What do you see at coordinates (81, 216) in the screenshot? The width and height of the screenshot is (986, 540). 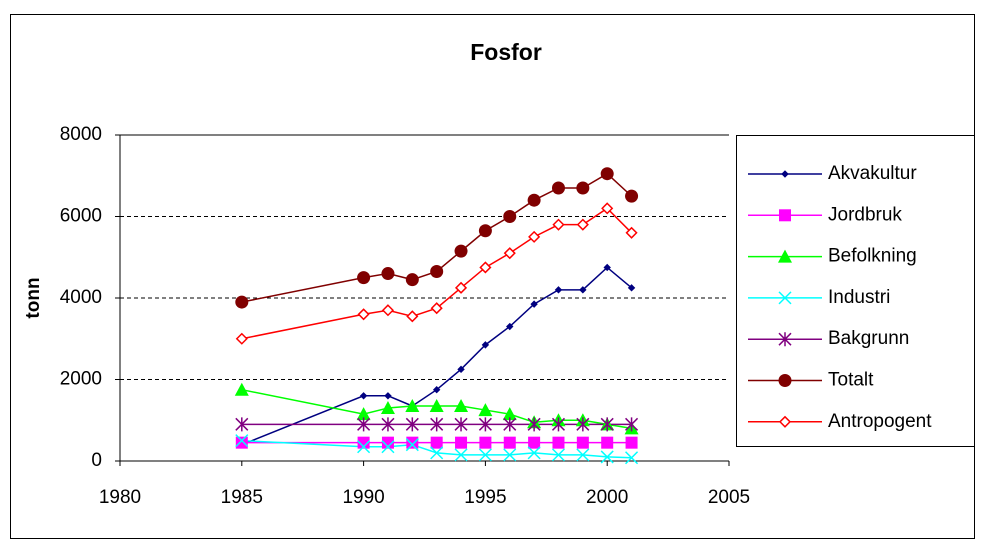 I see `y-tick-label: 6000` at bounding box center [81, 216].